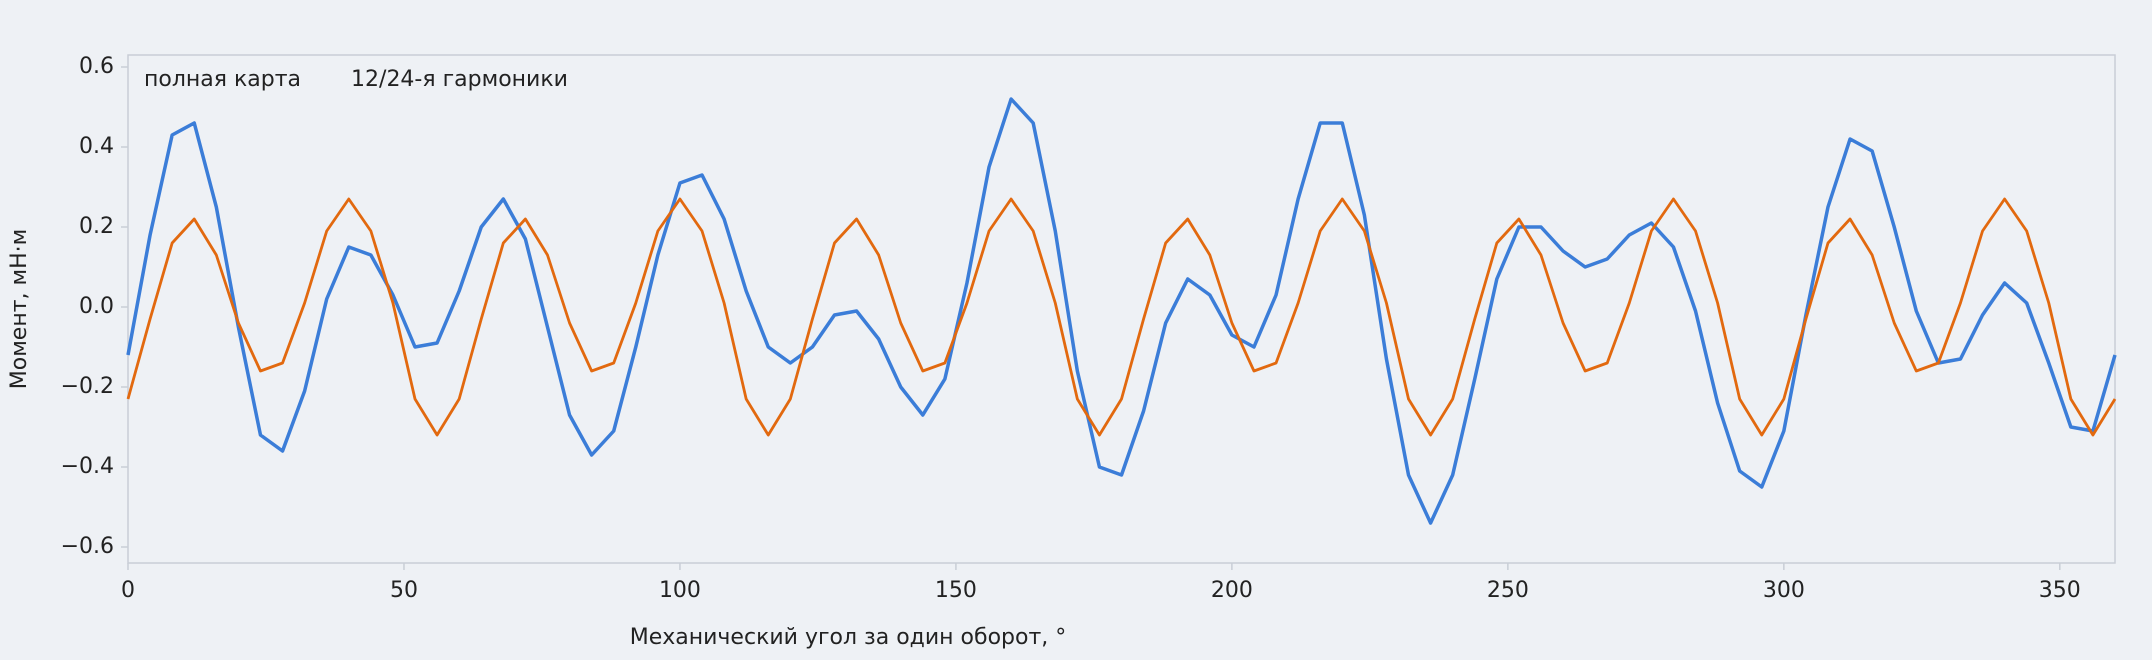 The image size is (2152, 660). What do you see at coordinates (87, 386) in the screenshot?
I see `y-tick-label: −0.2` at bounding box center [87, 386].